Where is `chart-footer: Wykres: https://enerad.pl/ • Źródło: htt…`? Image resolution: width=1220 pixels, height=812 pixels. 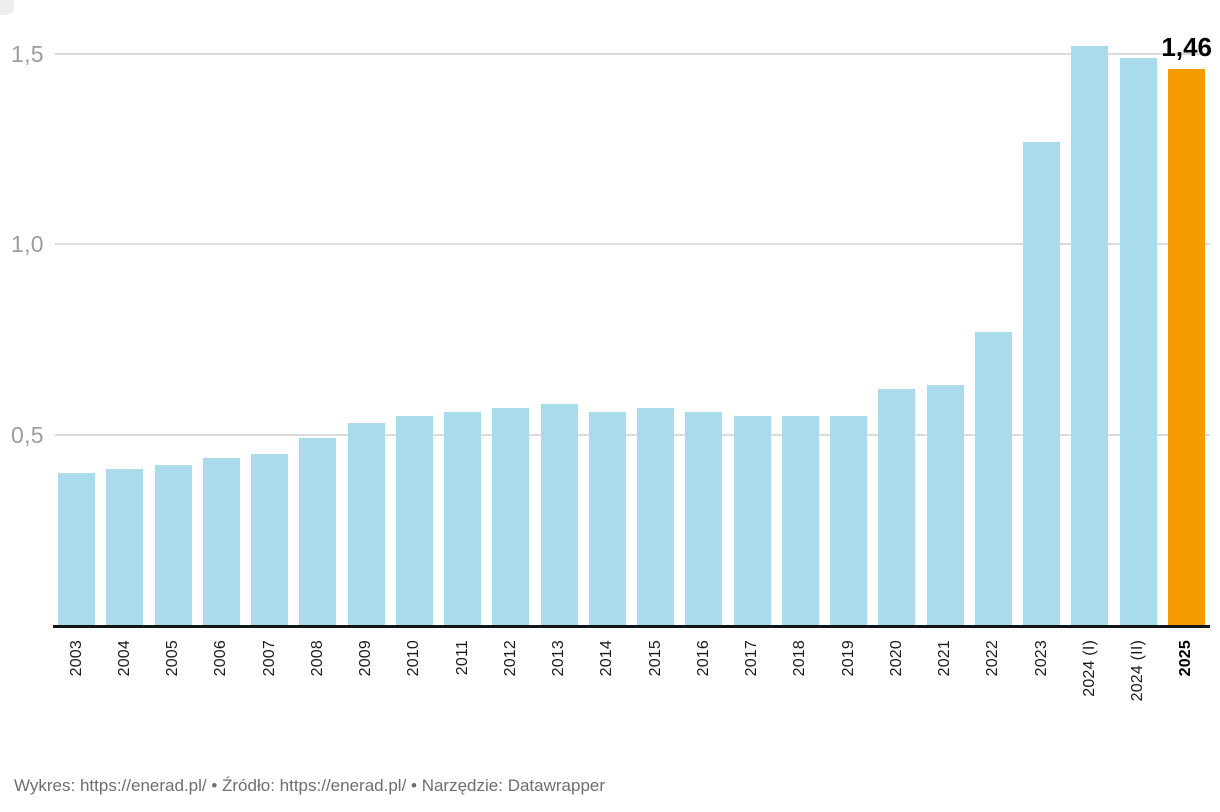
chart-footer: Wykres: https://enerad.pl/ • Źródło: htt… is located at coordinates (612, 786).